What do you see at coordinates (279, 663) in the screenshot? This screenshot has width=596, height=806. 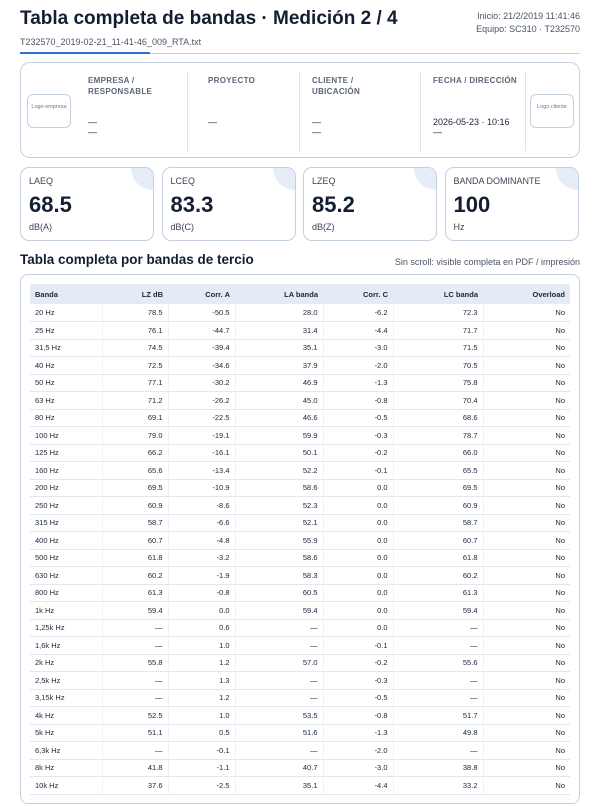 I see `table-cell: 57.0` at bounding box center [279, 663].